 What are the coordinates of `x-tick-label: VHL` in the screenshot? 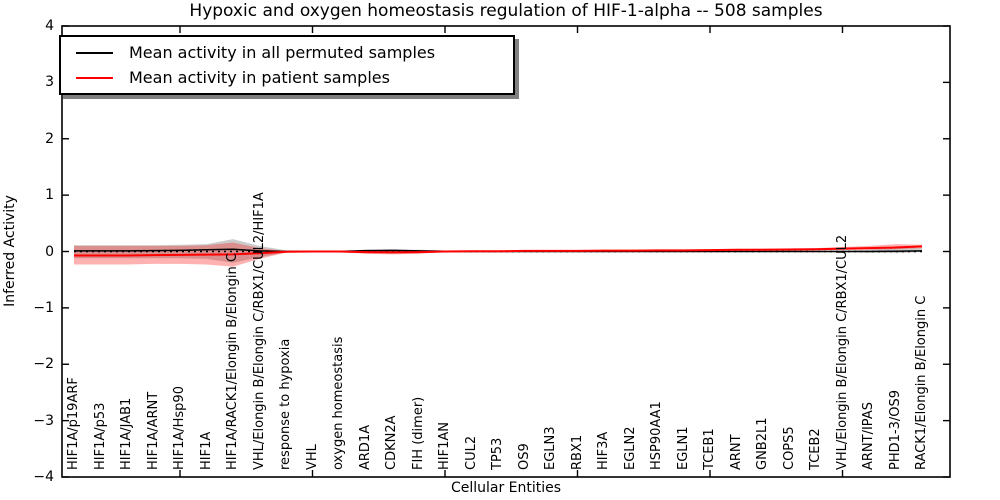 It's located at (312, 457).